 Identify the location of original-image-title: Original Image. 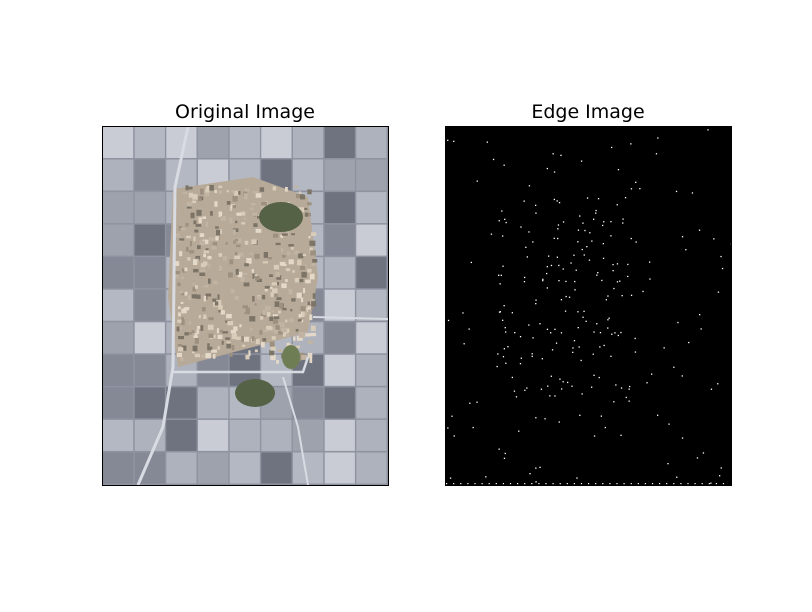
(245, 112).